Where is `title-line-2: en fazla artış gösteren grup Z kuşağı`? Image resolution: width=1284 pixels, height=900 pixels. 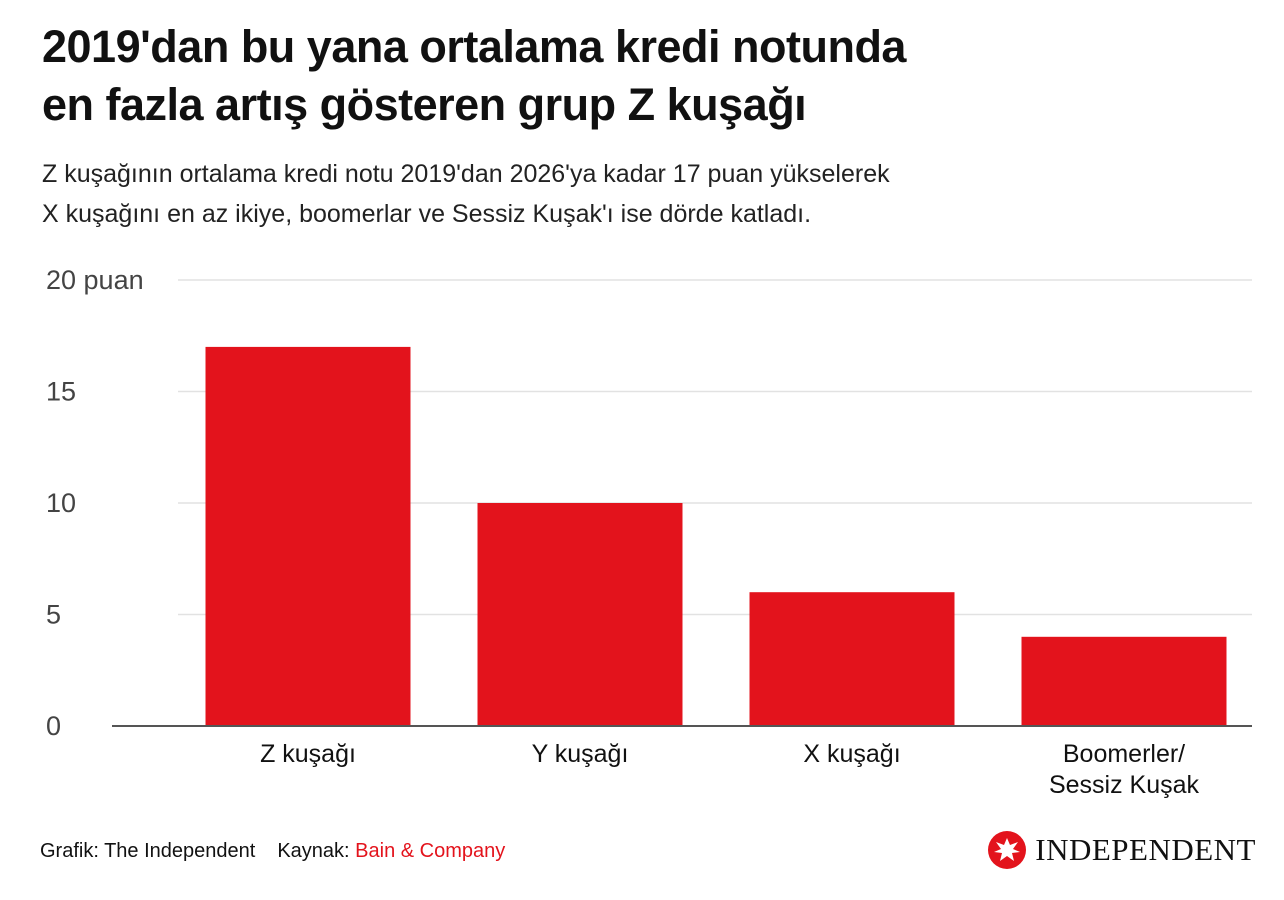 title-line-2: en fazla artış gösteren grup Z kuşağı is located at coordinates (424, 104).